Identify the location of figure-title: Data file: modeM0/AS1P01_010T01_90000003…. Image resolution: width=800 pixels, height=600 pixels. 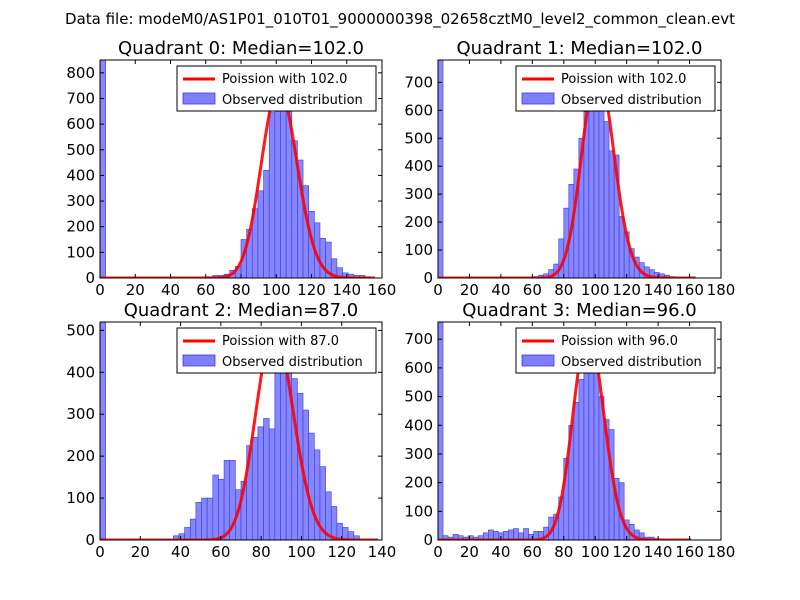
(400, 19).